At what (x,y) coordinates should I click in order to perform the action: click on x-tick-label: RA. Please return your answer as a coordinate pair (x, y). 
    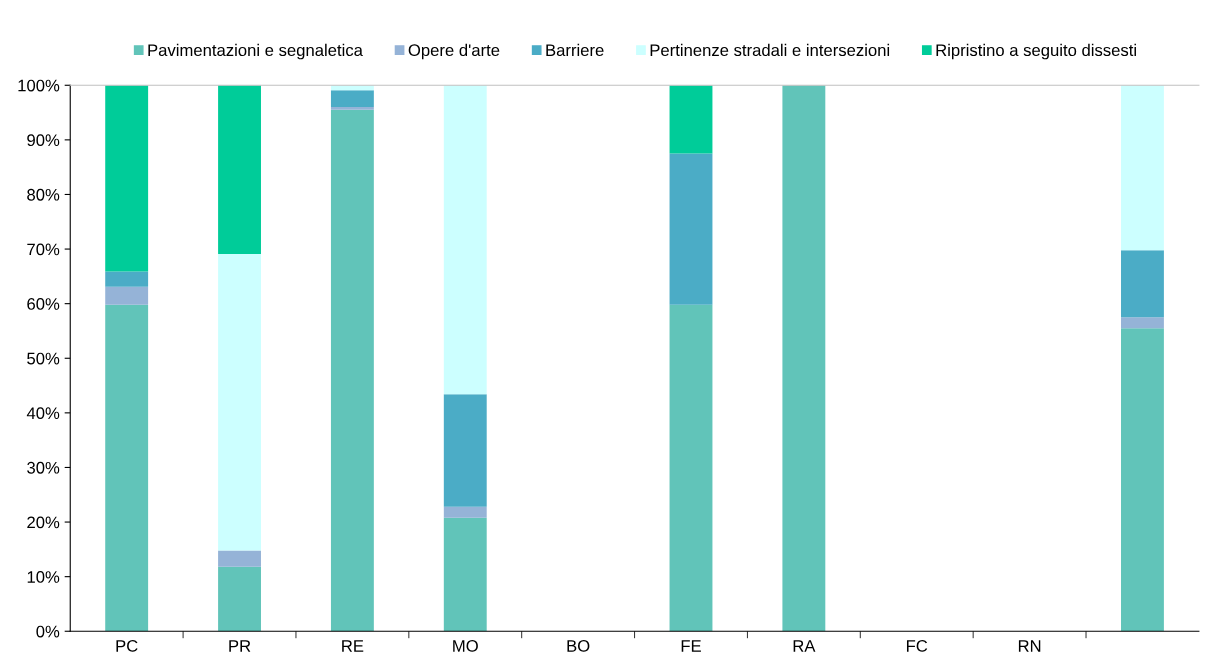
    Looking at the image, I should click on (804, 646).